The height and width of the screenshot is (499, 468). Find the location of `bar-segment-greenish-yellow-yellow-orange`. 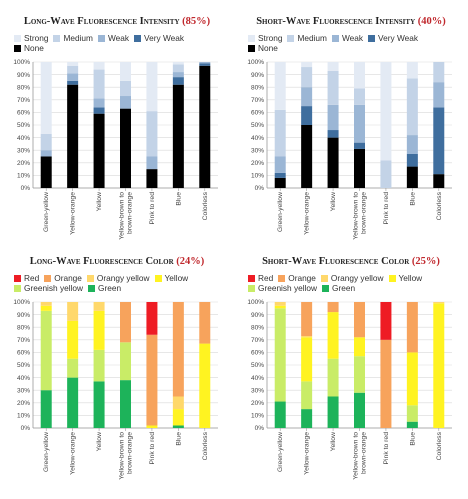

bar-segment-greenish-yellow-yellow-orange is located at coordinates (73, 368).